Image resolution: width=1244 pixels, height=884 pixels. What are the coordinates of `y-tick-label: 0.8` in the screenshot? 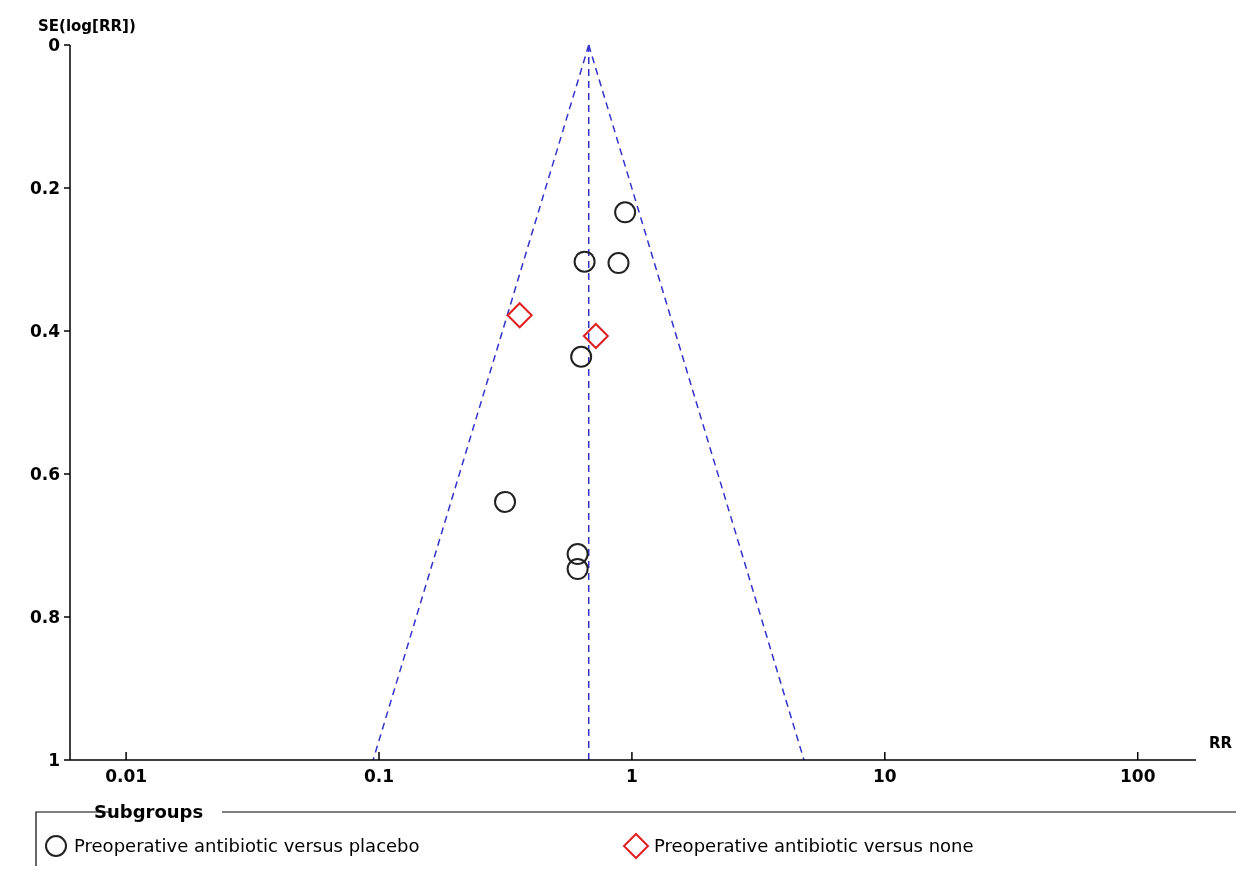 It's located at (44, 616).